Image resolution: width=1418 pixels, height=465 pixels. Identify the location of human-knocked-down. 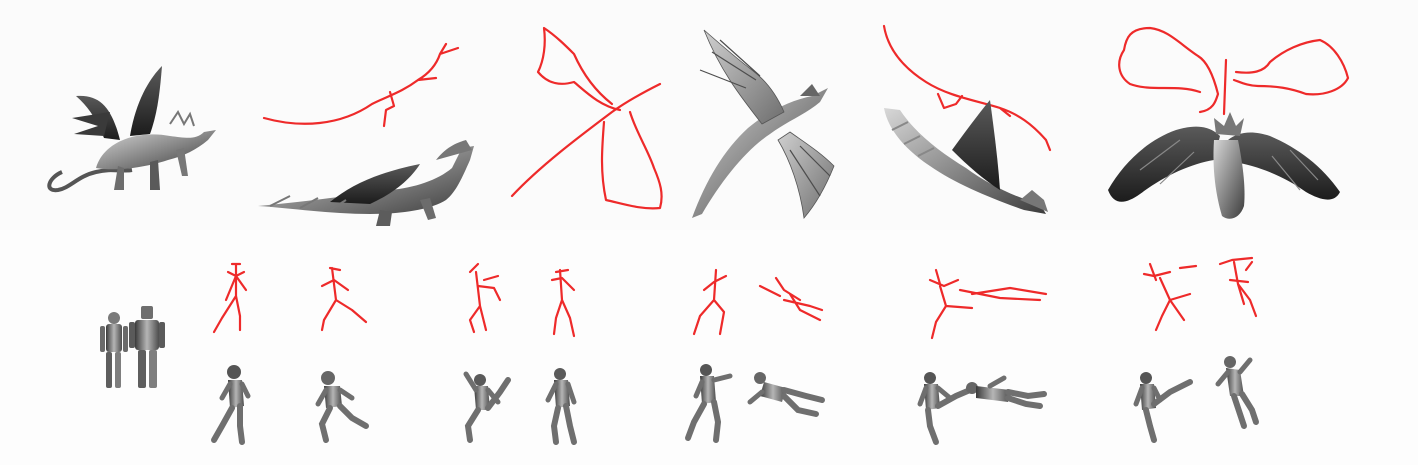
(1006, 392).